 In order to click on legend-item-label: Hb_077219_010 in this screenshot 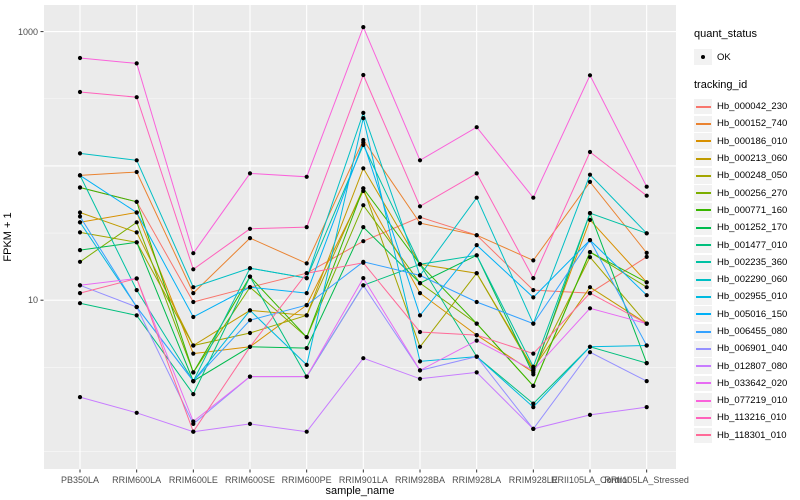, I will do `click(752, 401)`.